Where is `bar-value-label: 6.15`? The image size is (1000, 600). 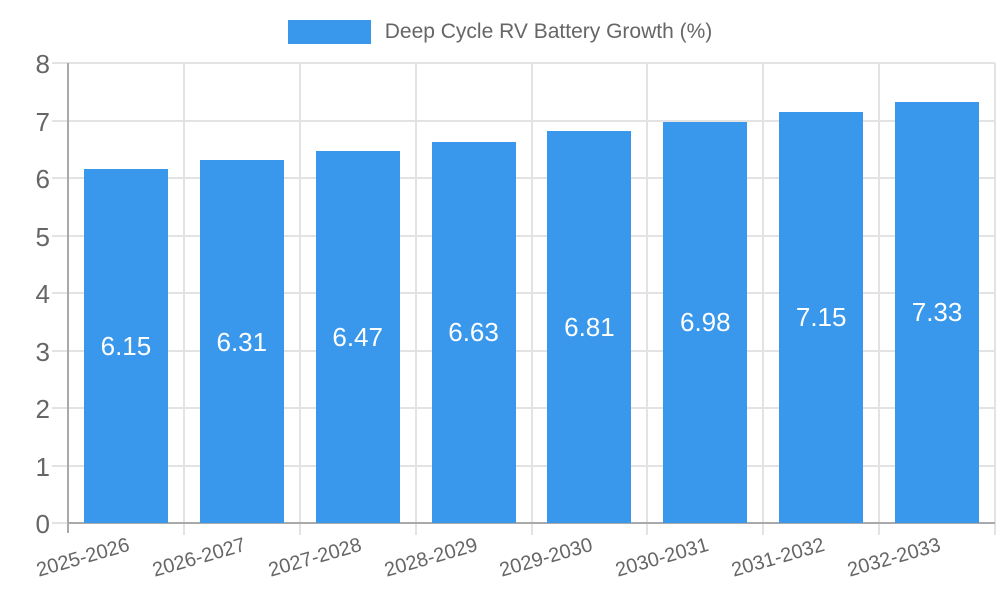
bar-value-label: 6.15 is located at coordinates (126, 346).